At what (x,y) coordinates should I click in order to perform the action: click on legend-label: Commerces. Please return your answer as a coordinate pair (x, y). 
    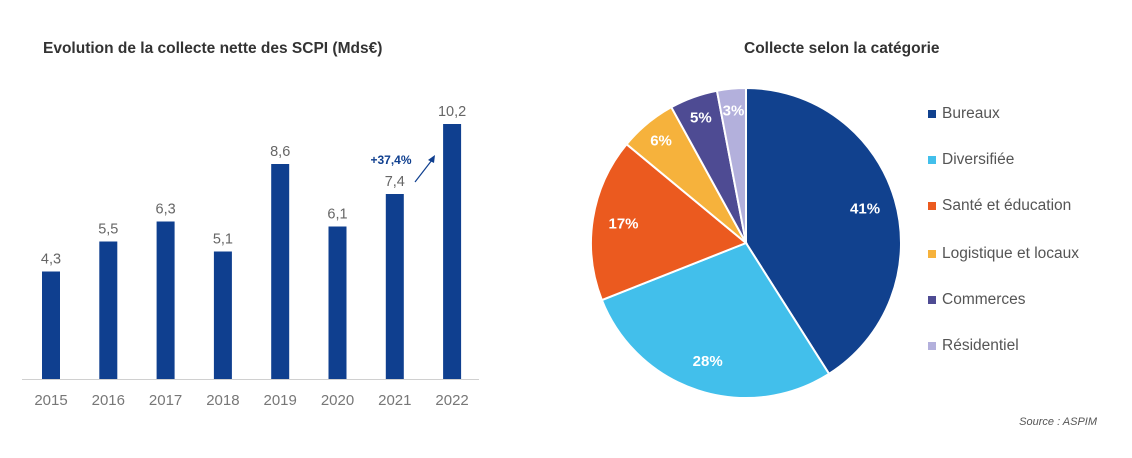
    Looking at the image, I should click on (984, 299).